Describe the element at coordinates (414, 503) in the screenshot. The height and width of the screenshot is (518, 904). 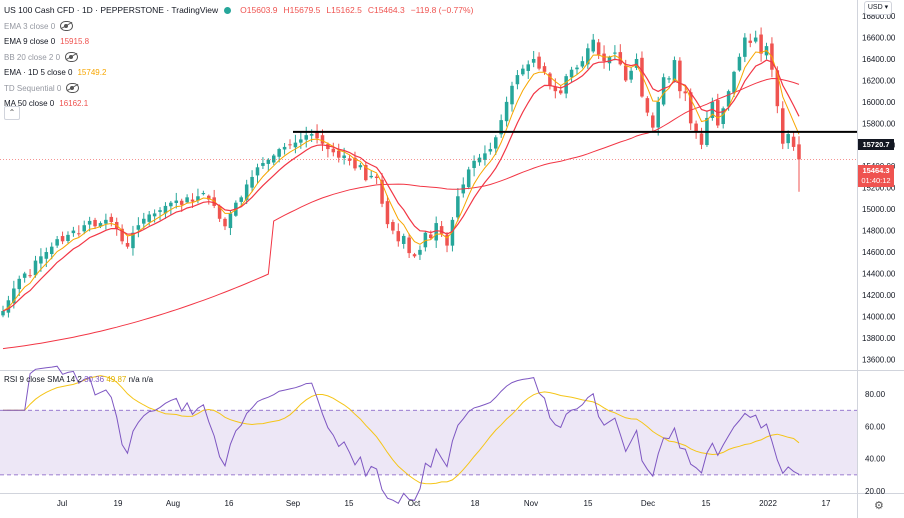
I see `time-axis-tick: Oct` at that location.